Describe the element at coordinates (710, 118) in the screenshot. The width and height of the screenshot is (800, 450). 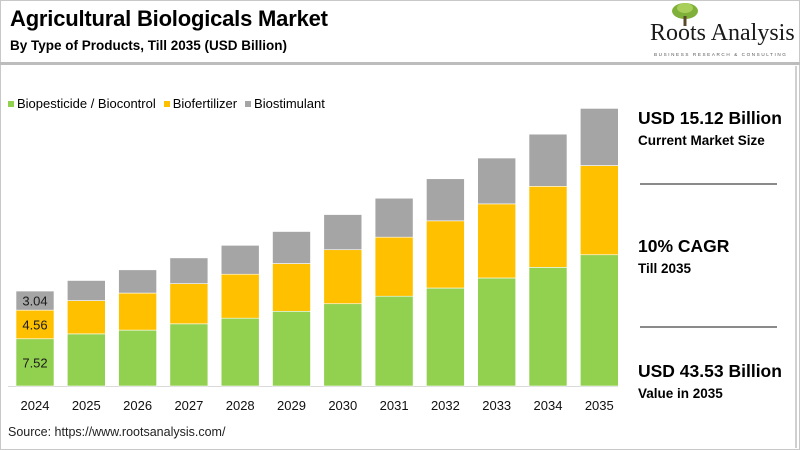
I see `stat-value: USD 15.12 Billion` at that location.